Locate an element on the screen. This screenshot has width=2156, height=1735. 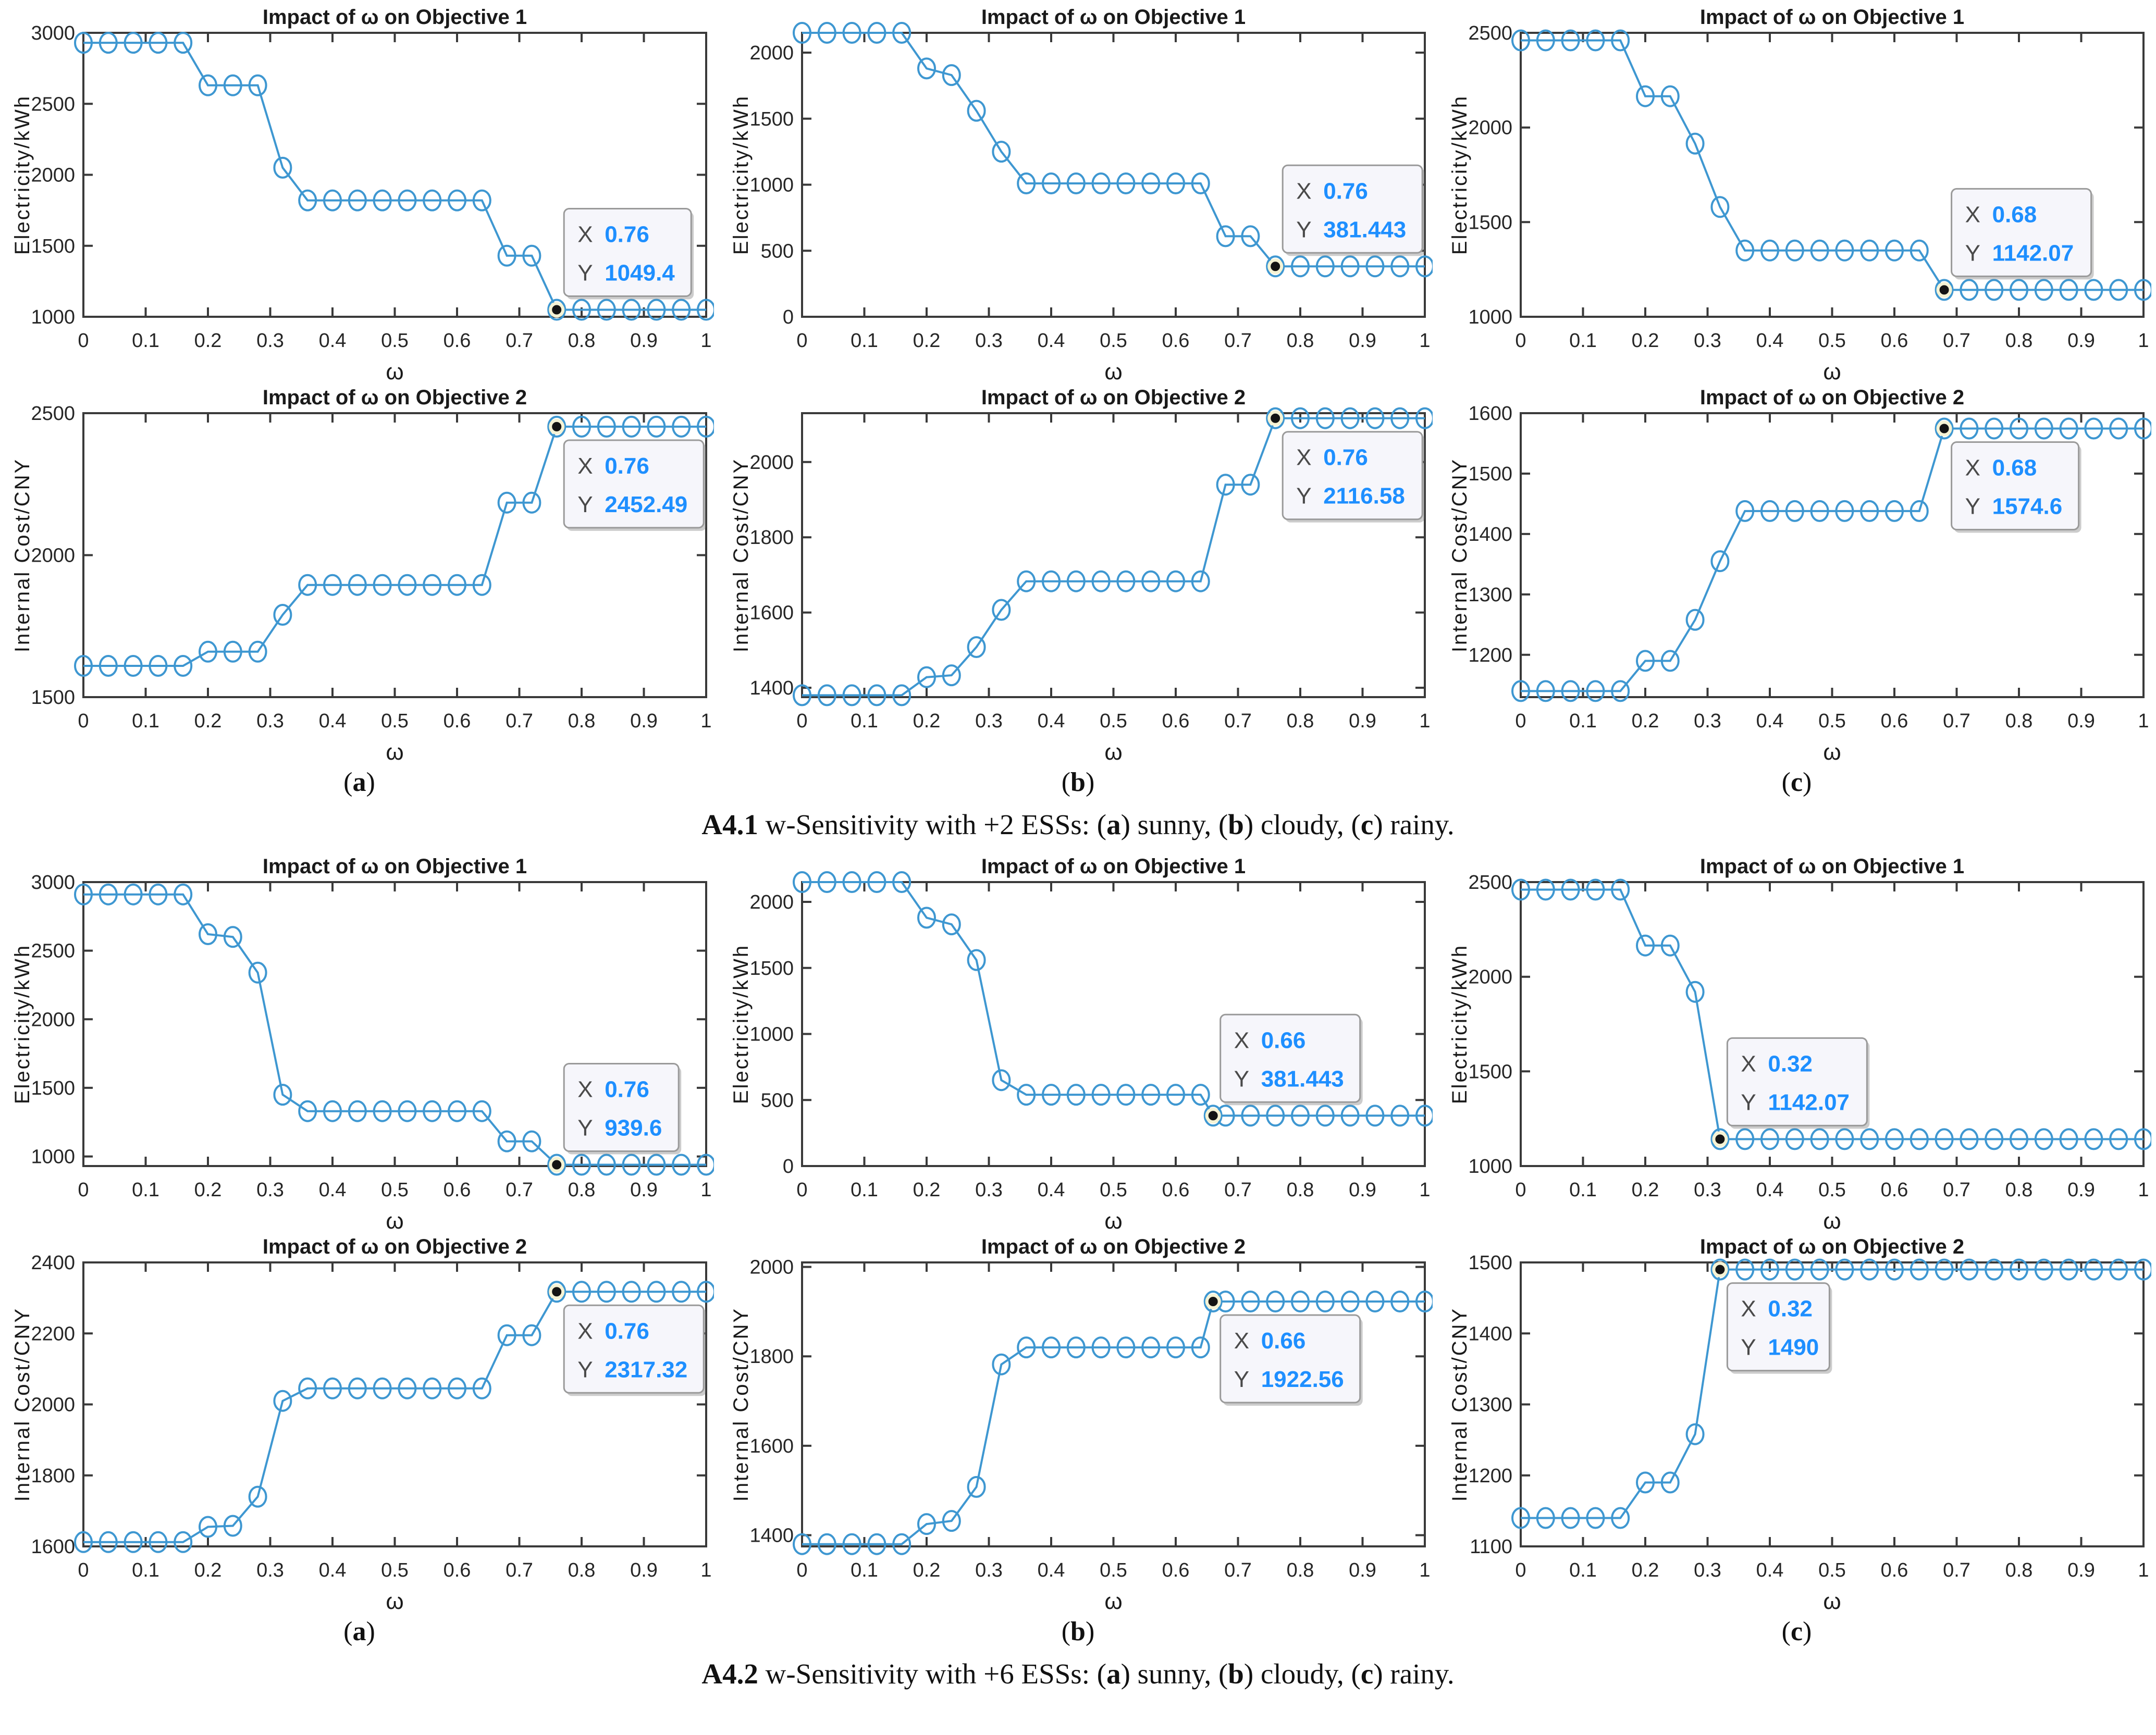
svg-text: 381.443 is located at coordinates (1364, 229).